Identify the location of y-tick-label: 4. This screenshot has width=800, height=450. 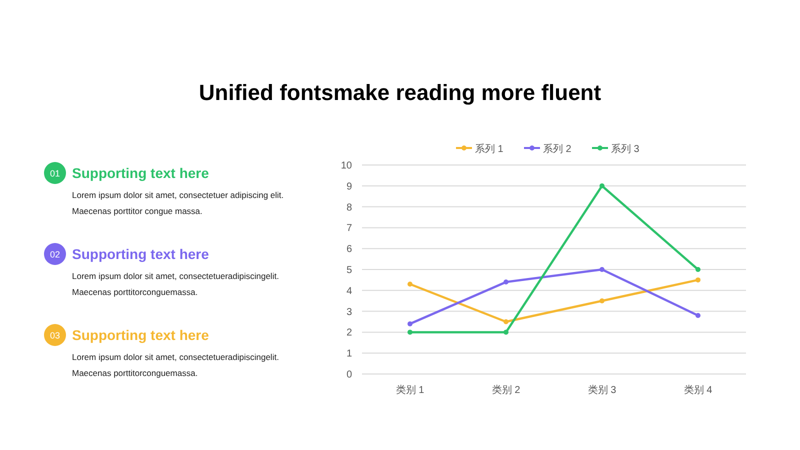
(349, 291).